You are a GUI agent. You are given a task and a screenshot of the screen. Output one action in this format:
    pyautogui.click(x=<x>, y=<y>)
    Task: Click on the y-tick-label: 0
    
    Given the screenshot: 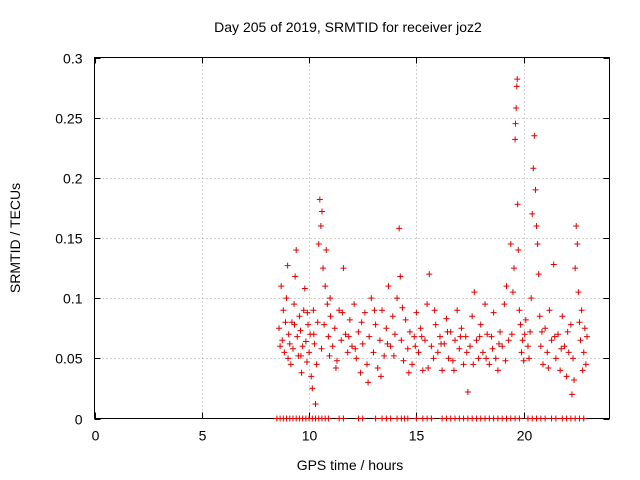 What is the action you would take?
    pyautogui.click(x=79, y=420)
    